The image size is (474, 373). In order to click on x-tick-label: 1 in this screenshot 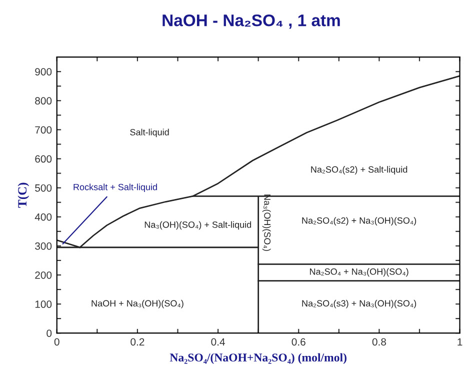, I will do `click(460, 342)`.